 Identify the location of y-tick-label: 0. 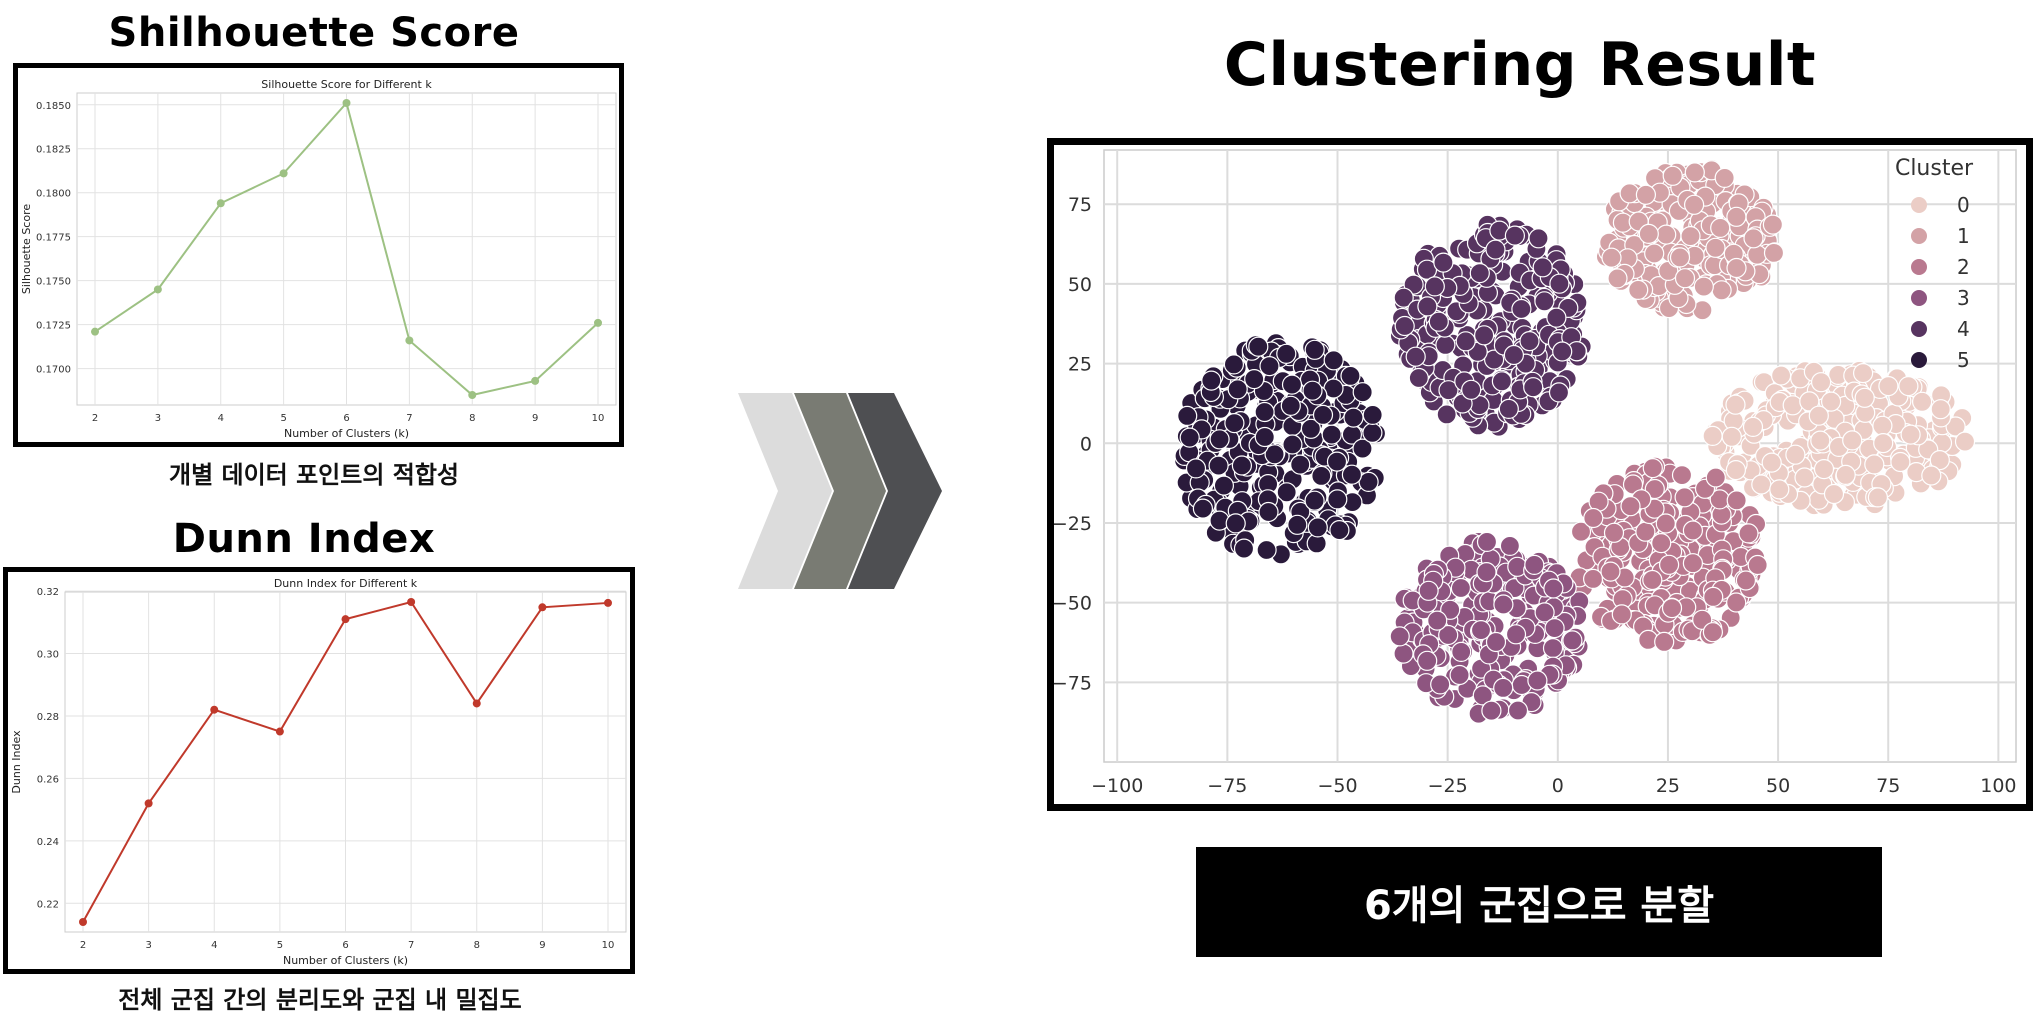
(1086, 444).